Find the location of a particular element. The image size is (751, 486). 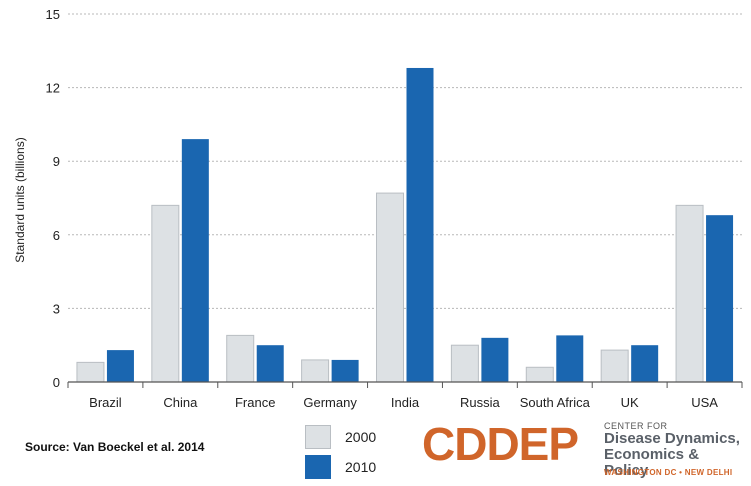

logo-small-text: CENTER FOR is located at coordinates (636, 426).